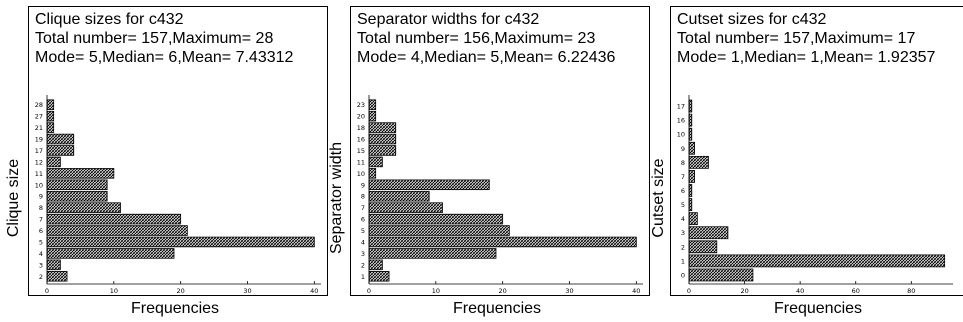  Describe the element at coordinates (796, 38) in the screenshot. I see `chart-stats-line1: Total number= 157,Maximum= 17` at that location.